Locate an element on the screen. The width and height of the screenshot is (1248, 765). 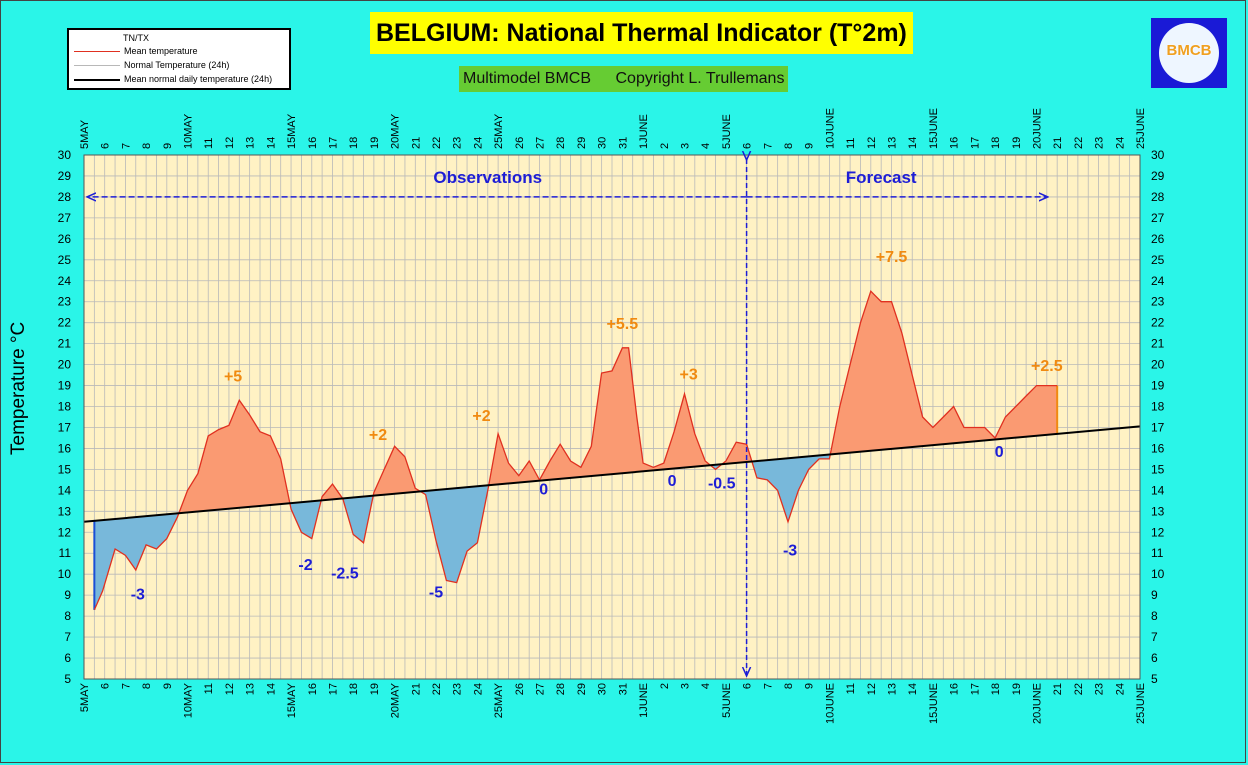
x-tick-label-top: 24 is located at coordinates (478, 143).